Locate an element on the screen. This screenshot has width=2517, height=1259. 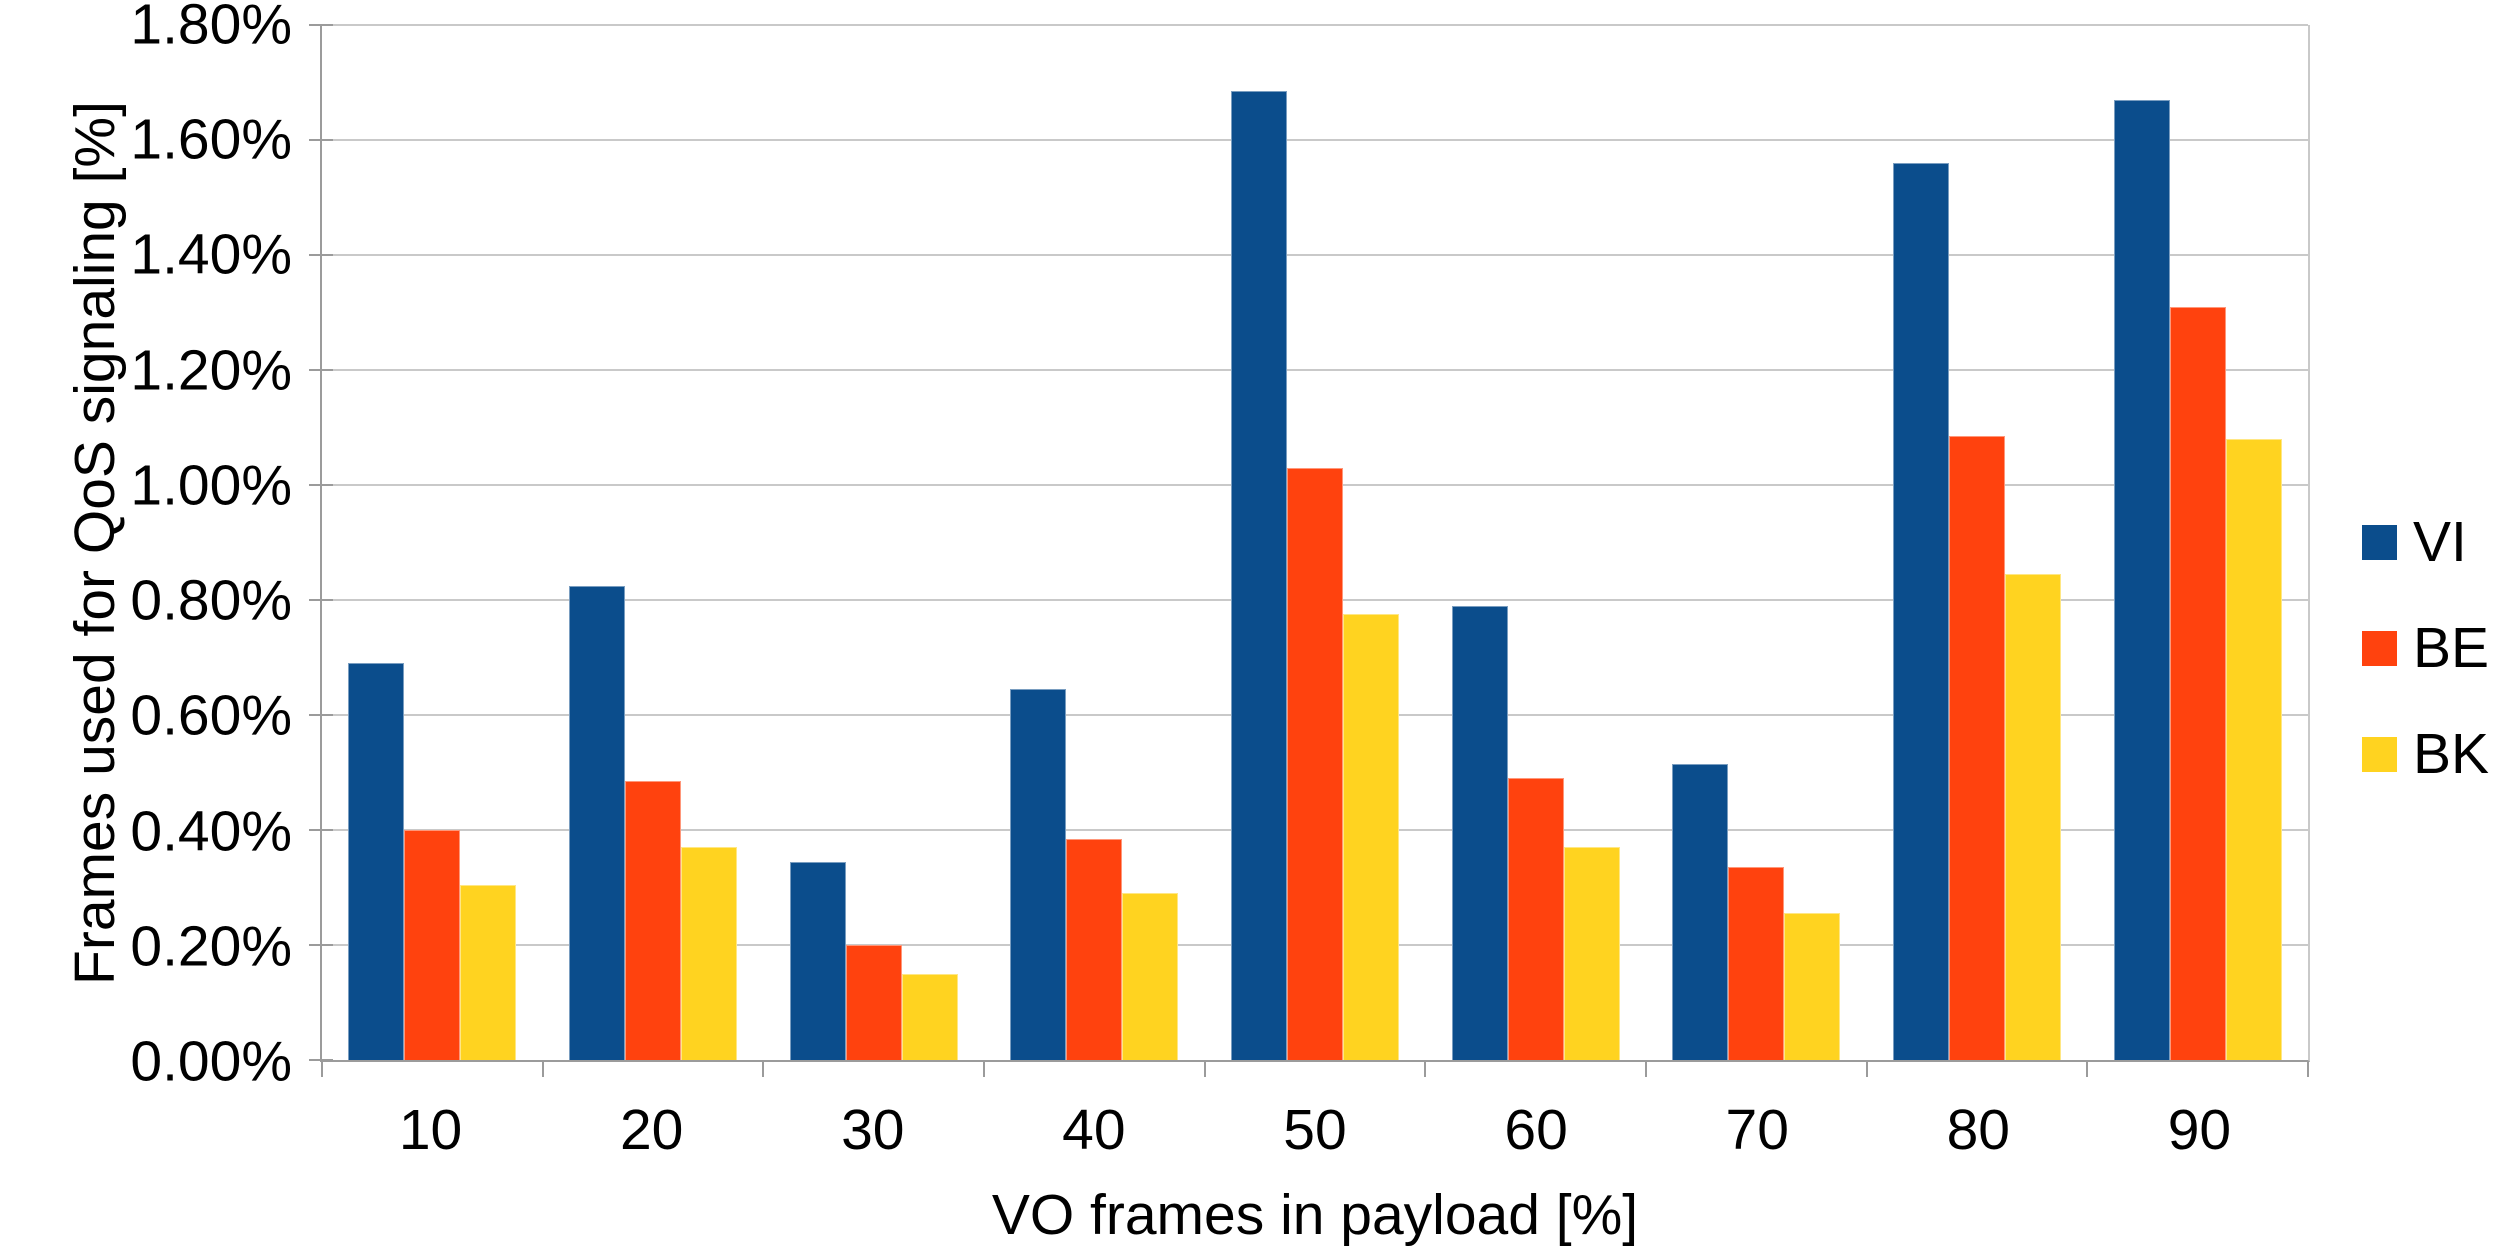
y-tick-label: 0.00% is located at coordinates (211, 1061).